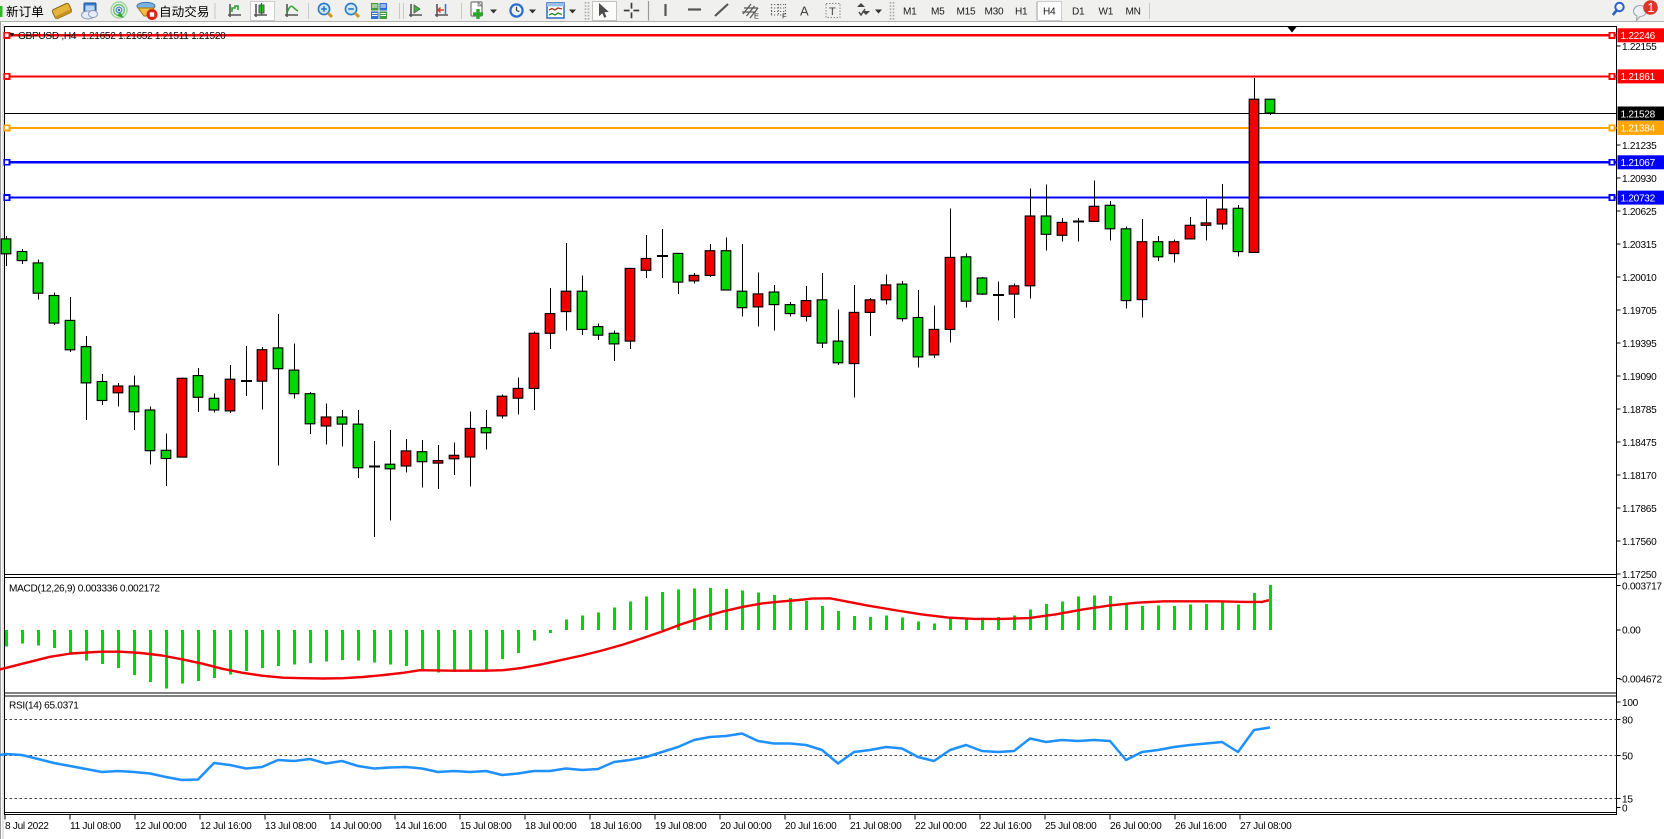 This screenshot has width=1664, height=839. What do you see at coordinates (938, 12) in the screenshot?
I see `svg-text: M5` at bounding box center [938, 12].